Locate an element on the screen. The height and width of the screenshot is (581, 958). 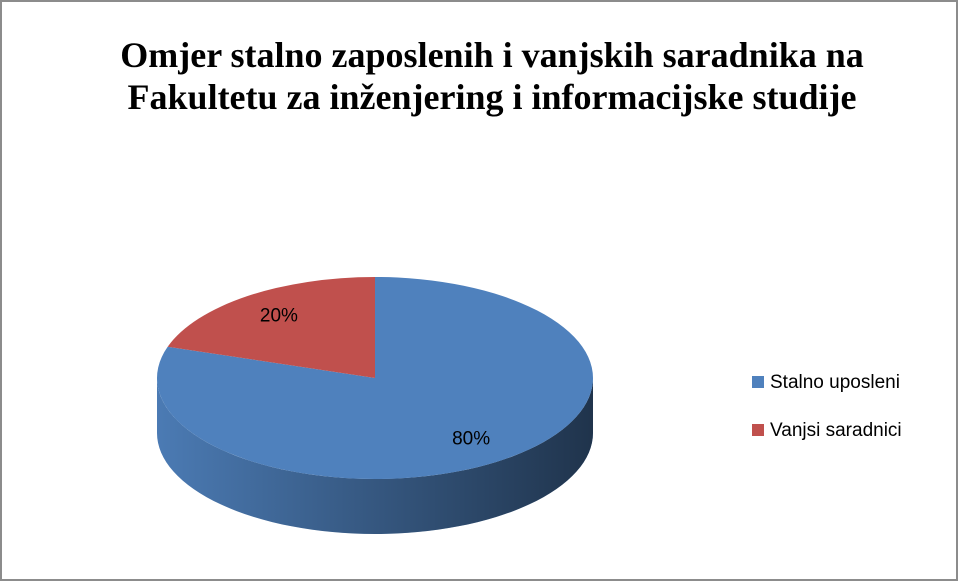
data-label: 20% is located at coordinates (279, 316).